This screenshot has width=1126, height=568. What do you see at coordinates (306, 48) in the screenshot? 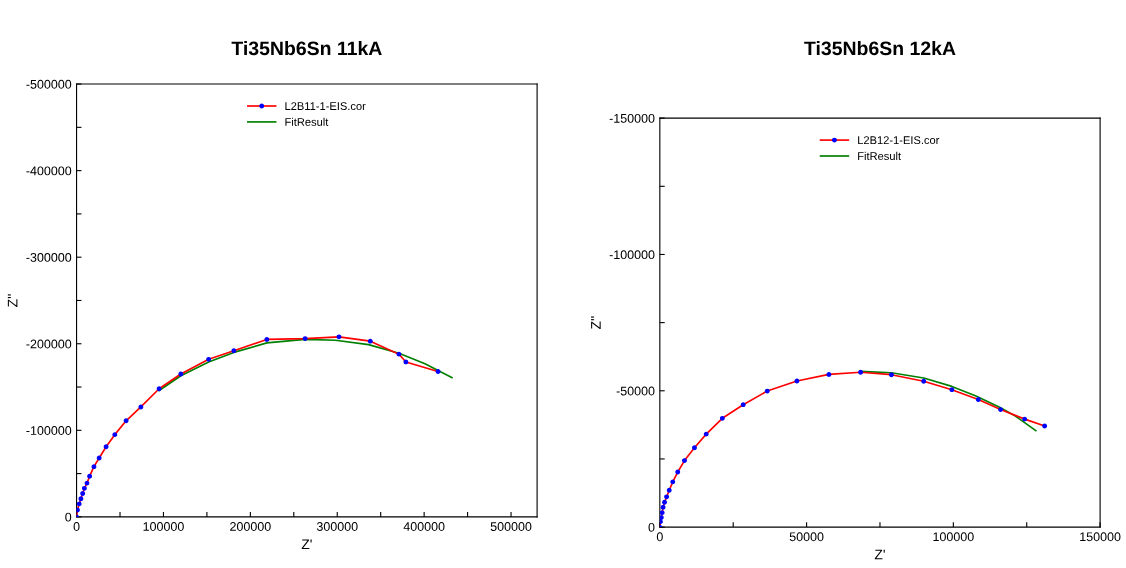
I see `chart-title: Ti35Nb6Sn 11kA` at bounding box center [306, 48].